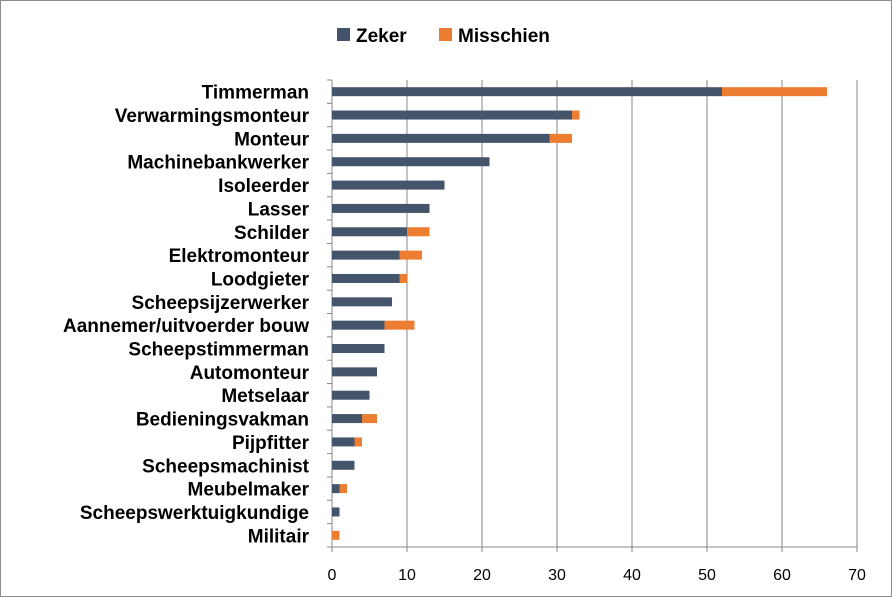  What do you see at coordinates (557, 575) in the screenshot?
I see `x-tick-label: 30` at bounding box center [557, 575].